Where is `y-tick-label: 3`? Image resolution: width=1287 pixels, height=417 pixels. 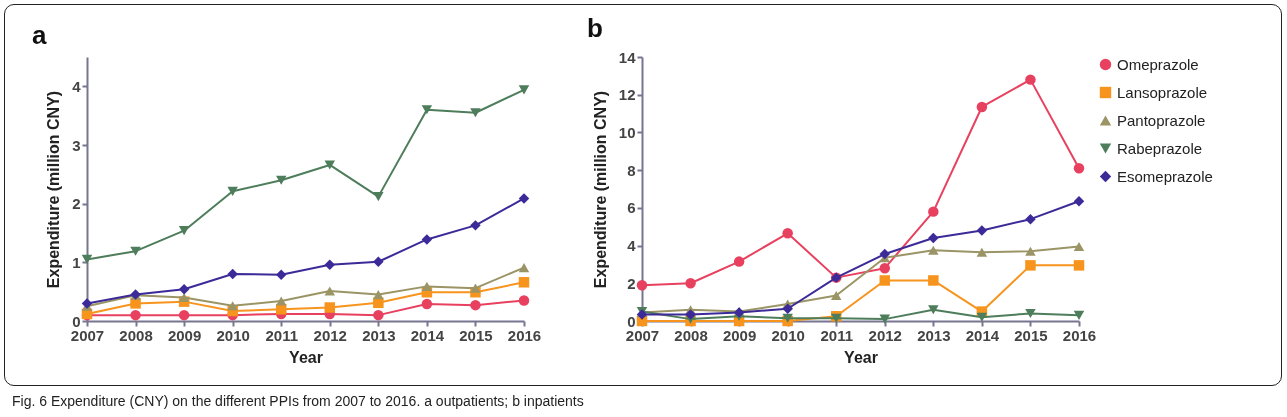
y-tick-label: 3 is located at coordinates (76, 145).